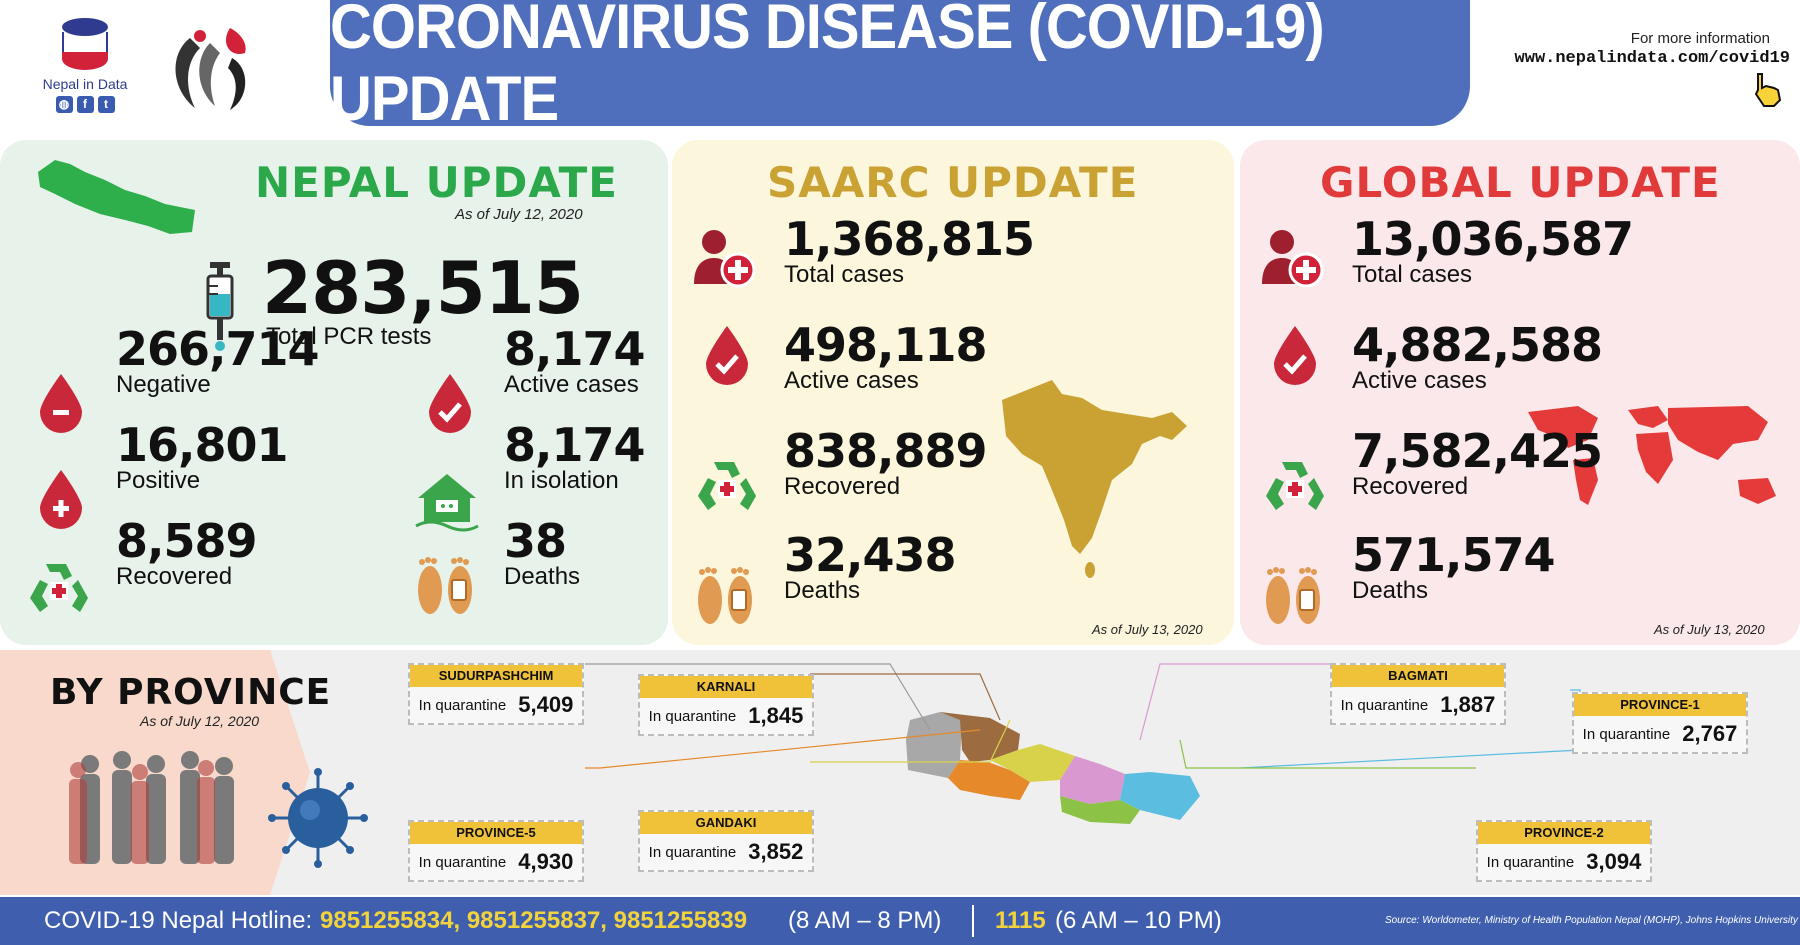 This screenshot has width=1800, height=945. Describe the element at coordinates (349, 336) in the screenshot. I see `pcr-label: Total PCR tests` at that location.